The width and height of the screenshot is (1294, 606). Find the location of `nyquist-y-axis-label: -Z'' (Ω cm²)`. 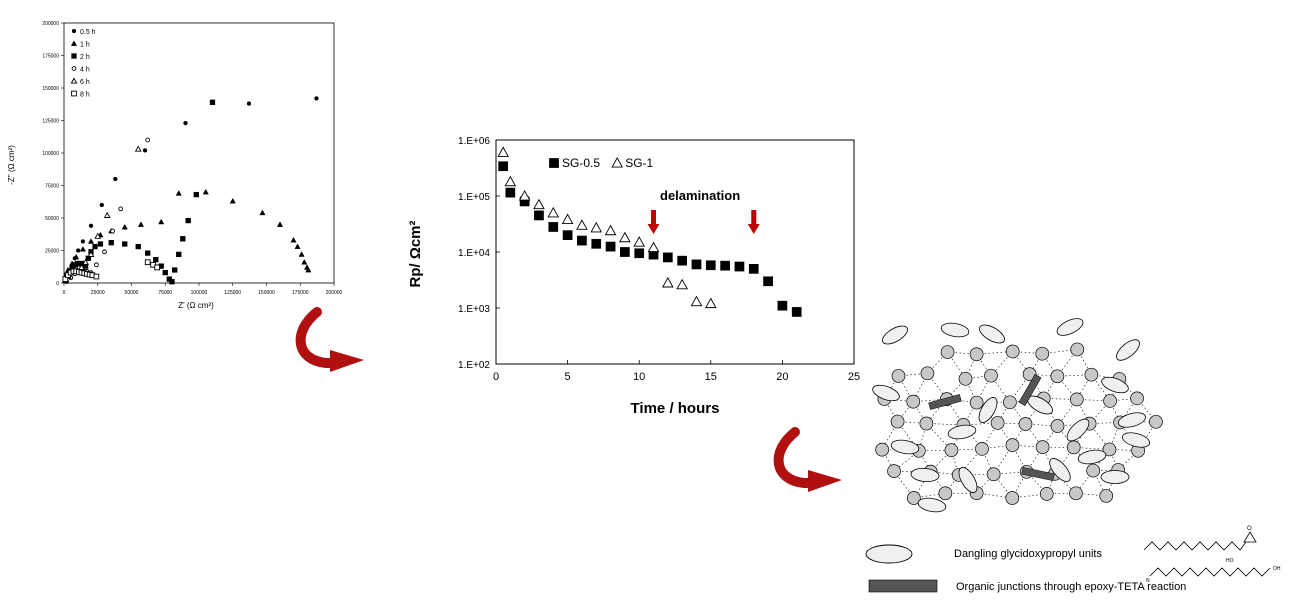

nyquist-y-axis-label: -Z'' (Ω cm²) is located at coordinates (11, 165).